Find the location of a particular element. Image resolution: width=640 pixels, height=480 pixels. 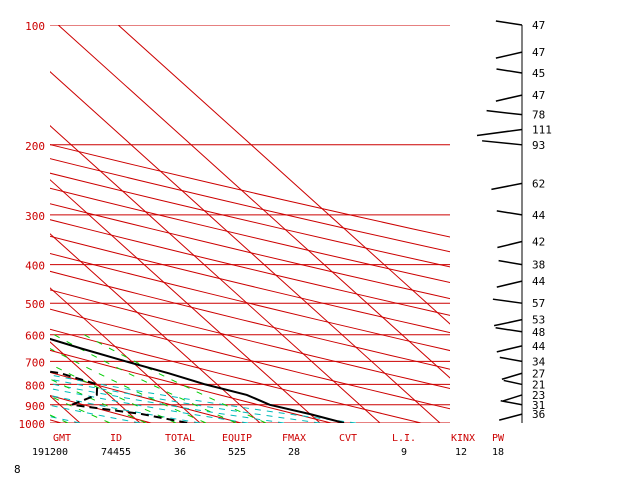

wind-speed-label: 31 is located at coordinates (538, 405).